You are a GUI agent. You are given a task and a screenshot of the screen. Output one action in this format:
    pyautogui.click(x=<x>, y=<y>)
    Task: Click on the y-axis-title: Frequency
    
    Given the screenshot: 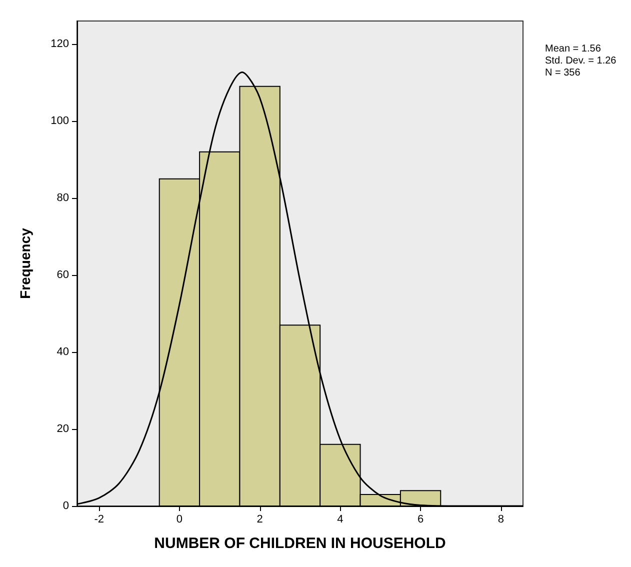 What is the action you would take?
    pyautogui.click(x=25, y=263)
    